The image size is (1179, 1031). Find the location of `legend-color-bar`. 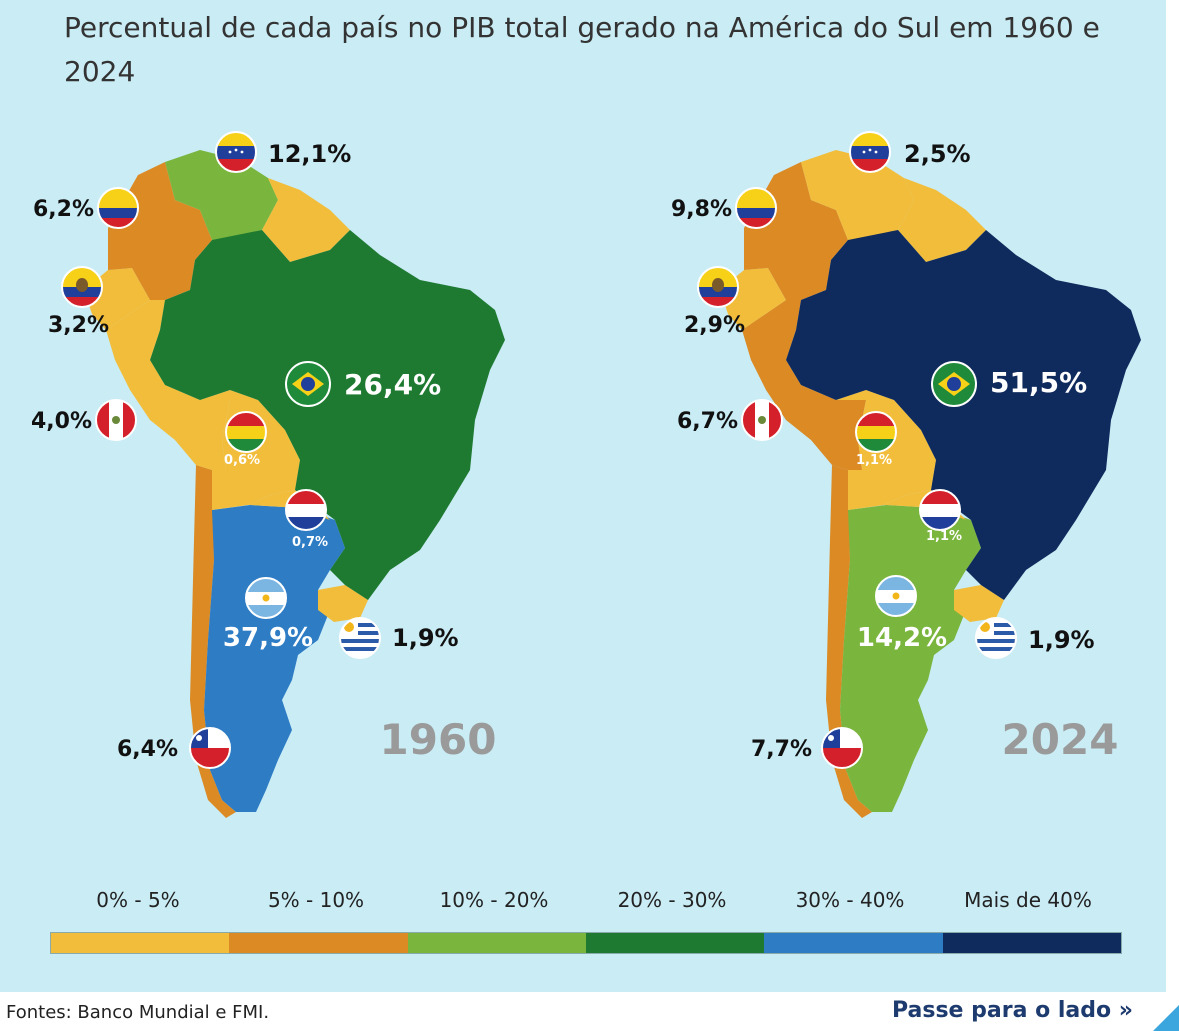

legend-color-bar is located at coordinates (586, 943).